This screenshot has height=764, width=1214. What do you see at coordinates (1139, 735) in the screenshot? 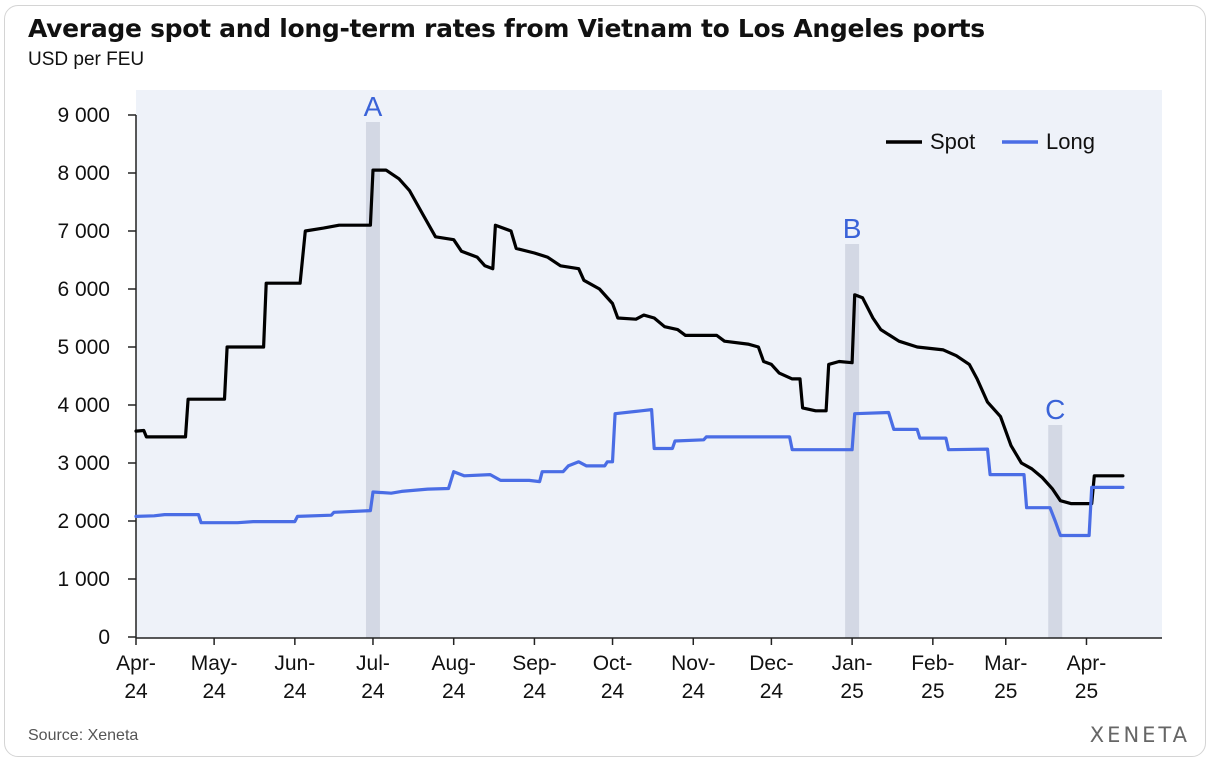
I see `xeneta-logo: XENETA` at bounding box center [1139, 735].